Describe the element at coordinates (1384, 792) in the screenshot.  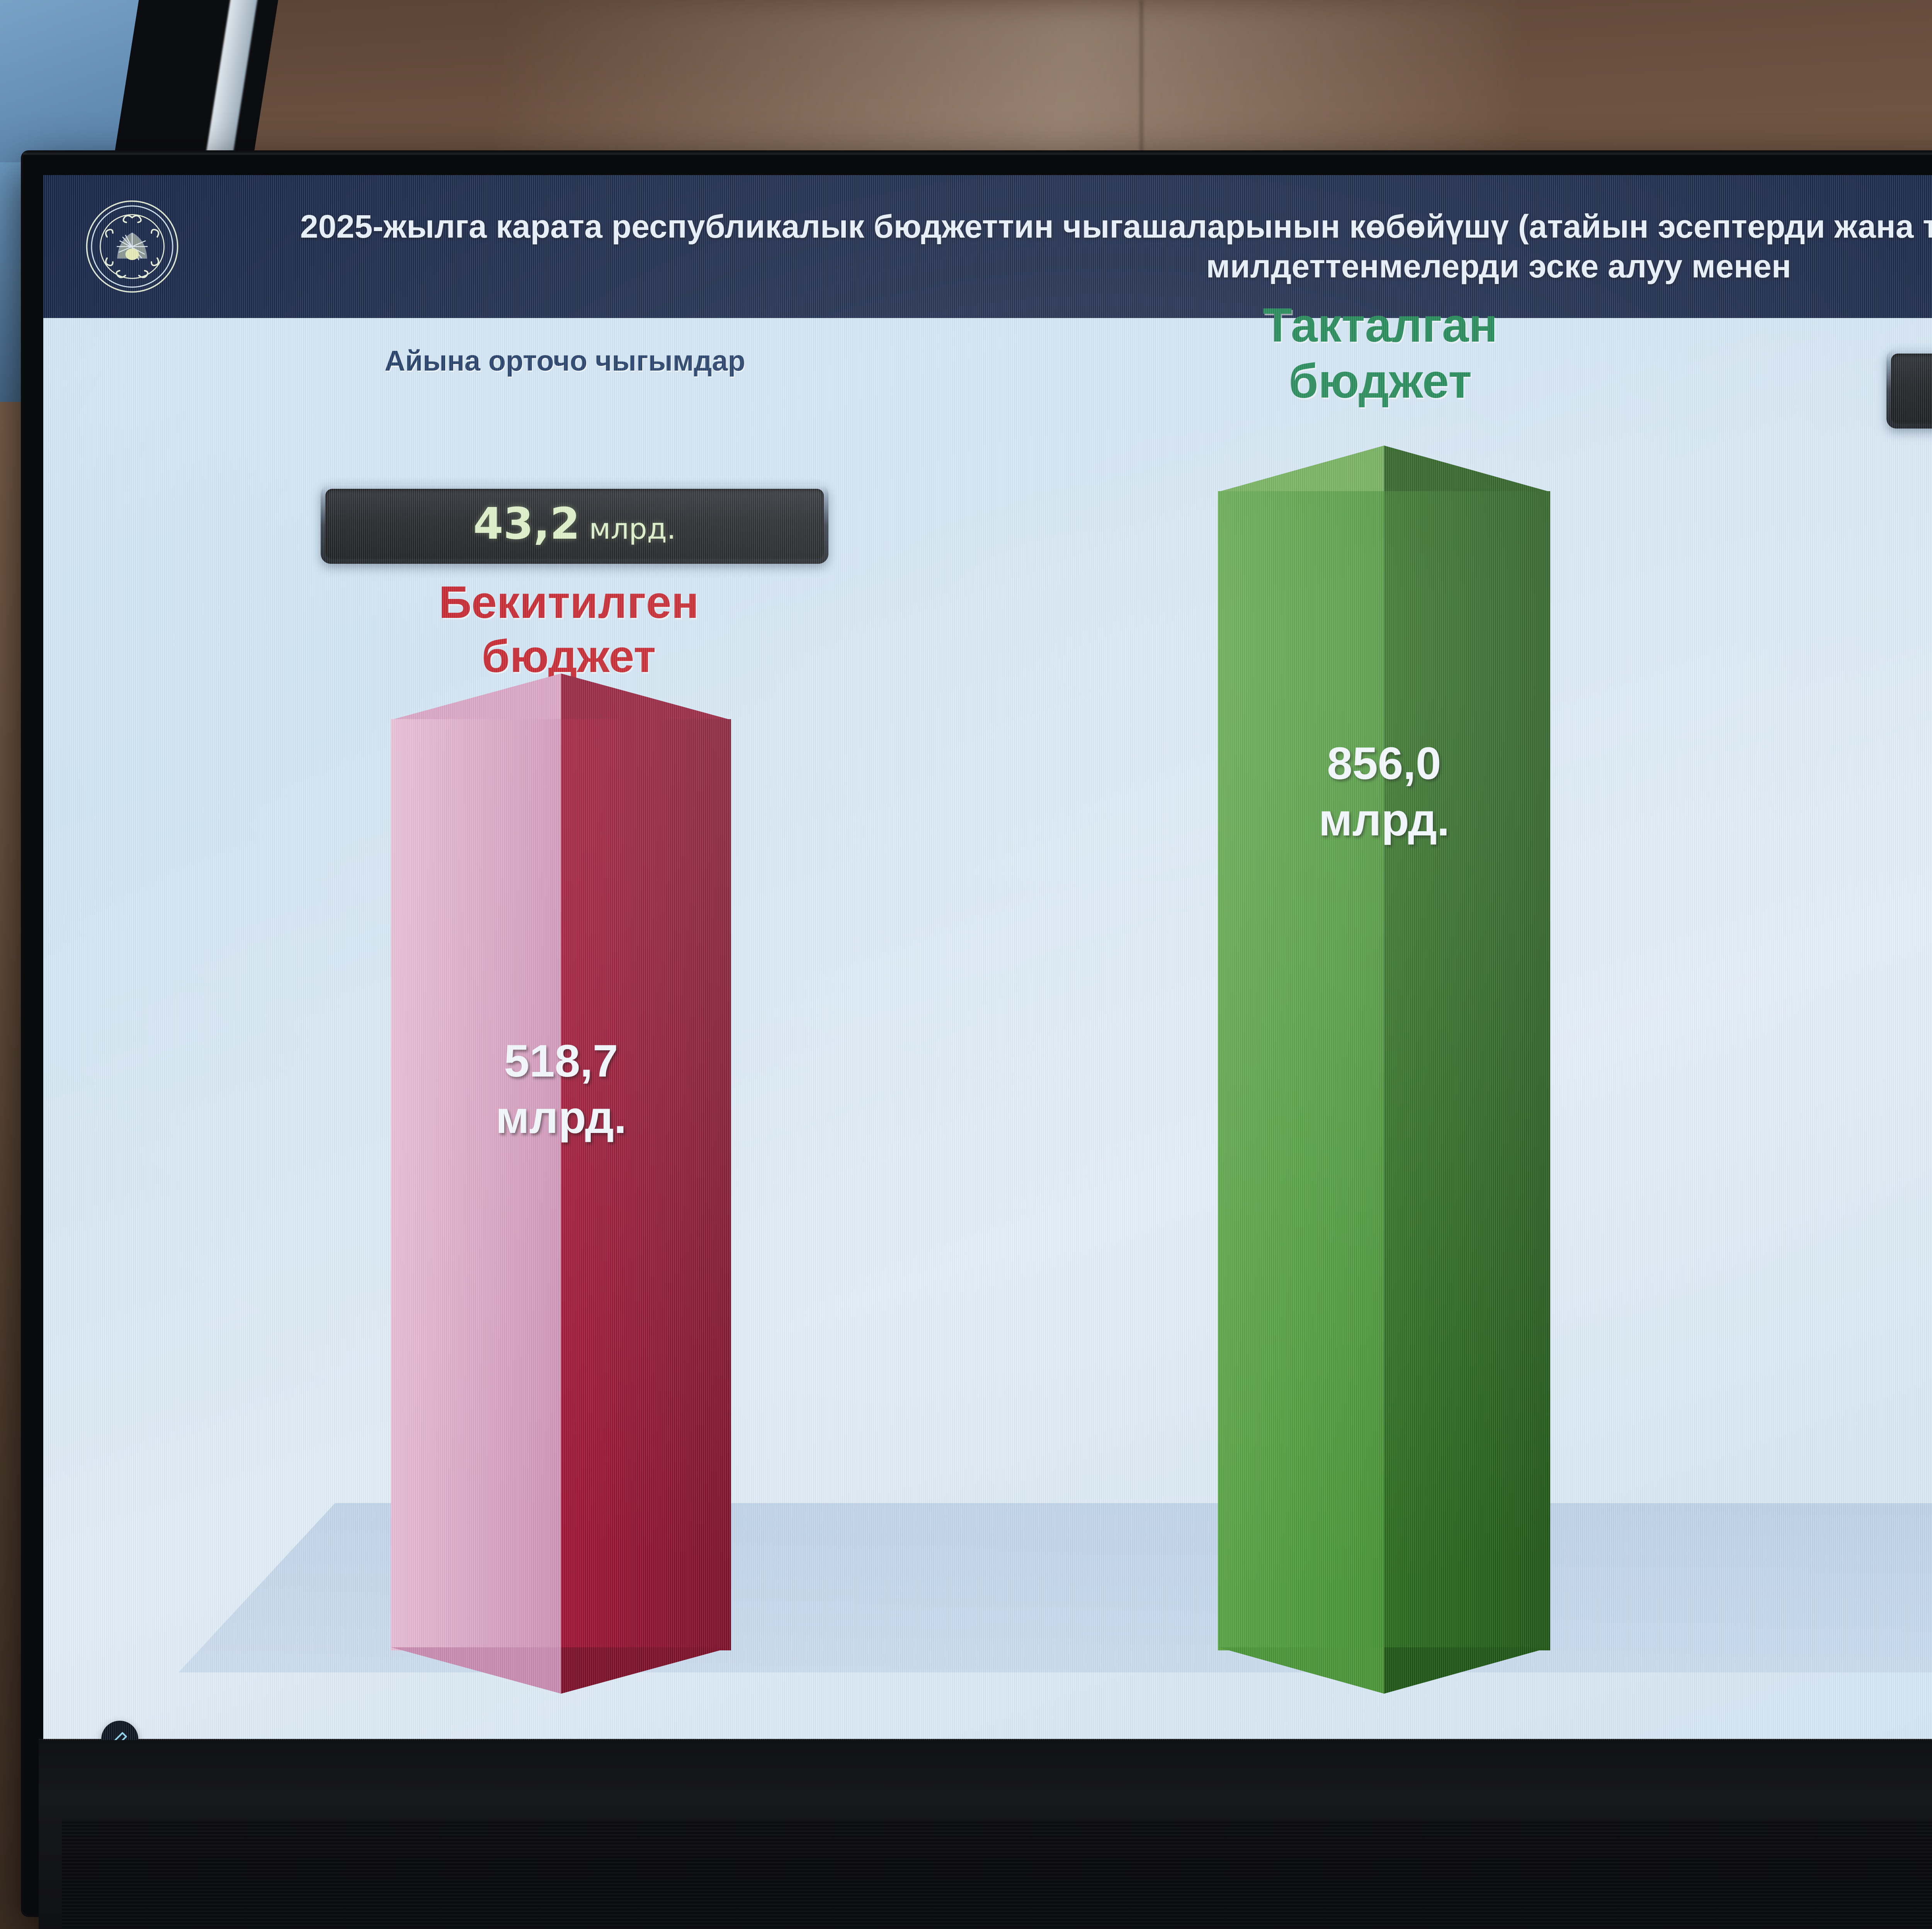
I see `bar-value-adjusted-budget: 856,0 млрд.` at that location.